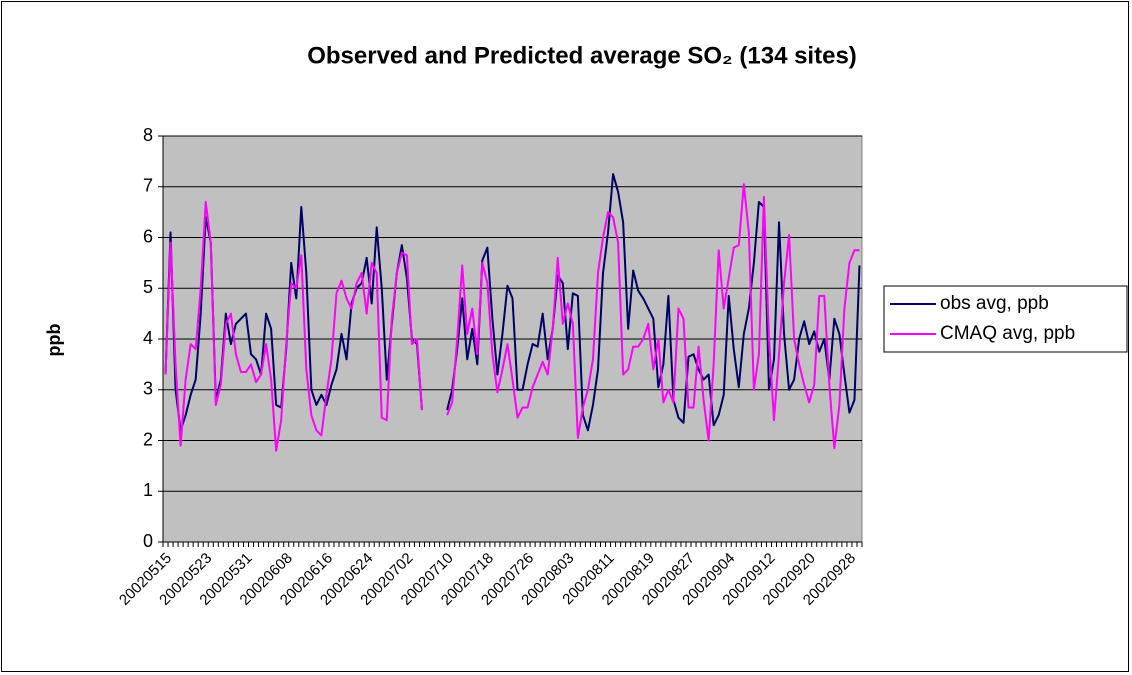 This screenshot has height=675, width=1132. What do you see at coordinates (148, 338) in the screenshot?
I see `y-tick-label: 4` at bounding box center [148, 338].